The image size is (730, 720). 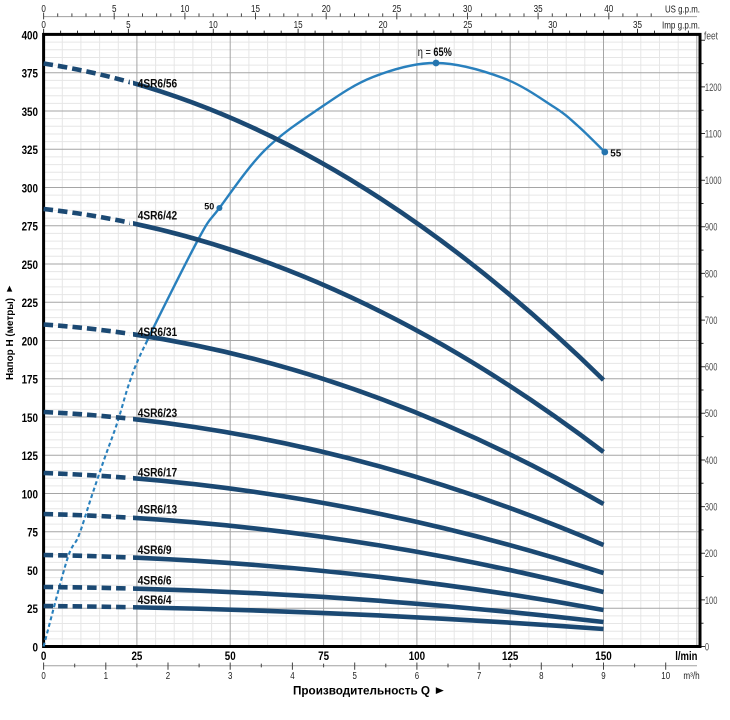 What do you see at coordinates (10, 339) in the screenshot?
I see `svg-text: Напор H (метры)` at bounding box center [10, 339].